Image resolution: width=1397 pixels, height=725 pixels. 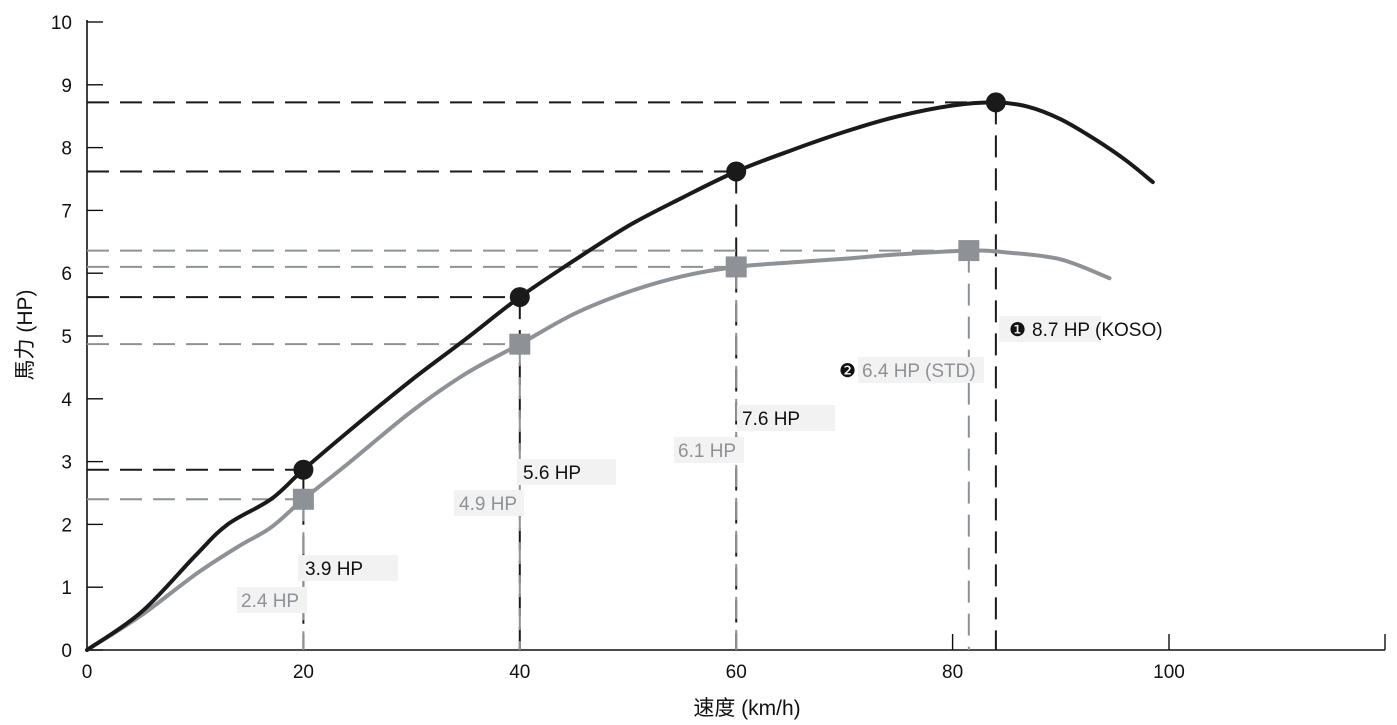 What do you see at coordinates (66, 651) in the screenshot?
I see `y-tick-label: 0` at bounding box center [66, 651].